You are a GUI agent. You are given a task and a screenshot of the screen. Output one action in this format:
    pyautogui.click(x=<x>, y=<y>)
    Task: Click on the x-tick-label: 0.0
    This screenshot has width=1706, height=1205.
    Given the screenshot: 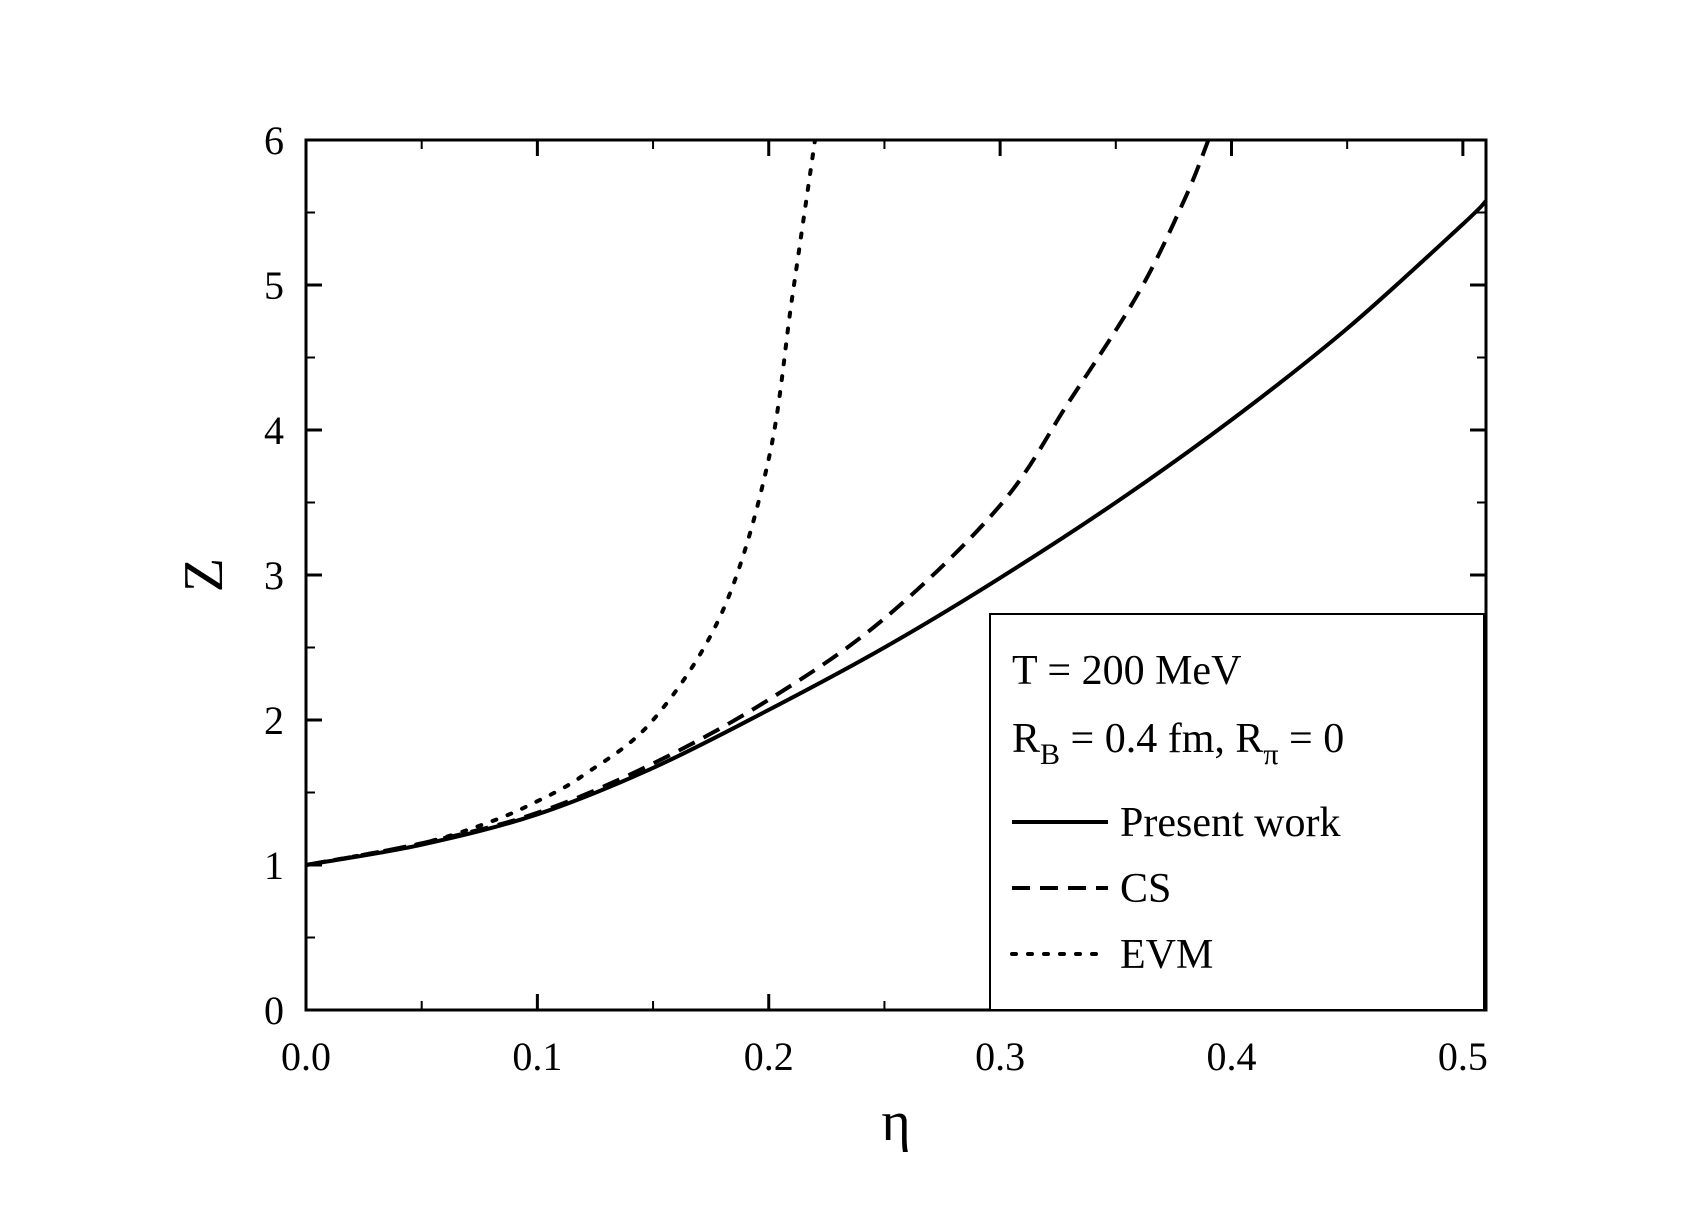 What is the action you would take?
    pyautogui.click(x=306, y=1056)
    